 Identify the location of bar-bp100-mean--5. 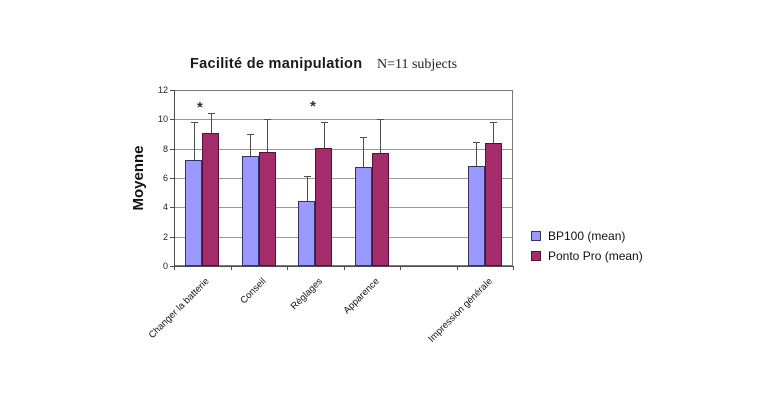
(476, 216).